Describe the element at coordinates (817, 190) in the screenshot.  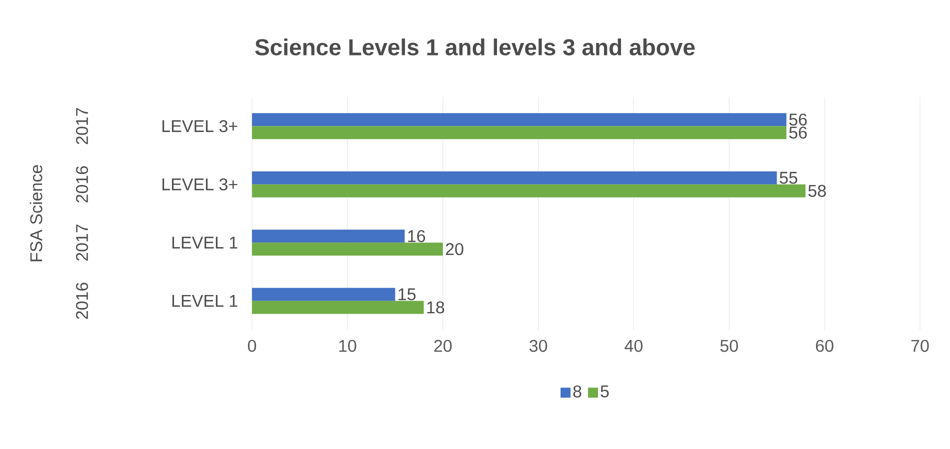
I see `data-label: 58` at that location.